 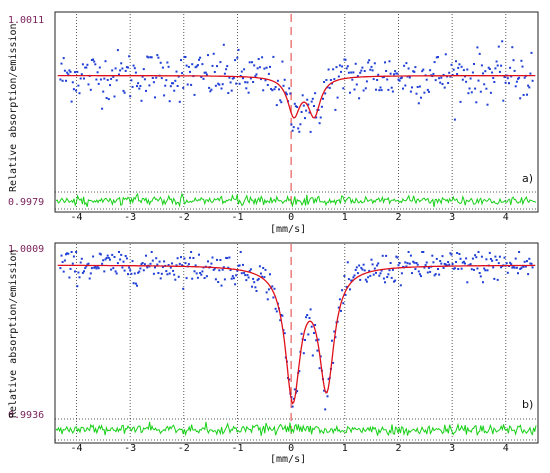 What do you see at coordinates (13, 107) in the screenshot?
I see `panel-a-ylabel: Relative absorption/emission` at bounding box center [13, 107].